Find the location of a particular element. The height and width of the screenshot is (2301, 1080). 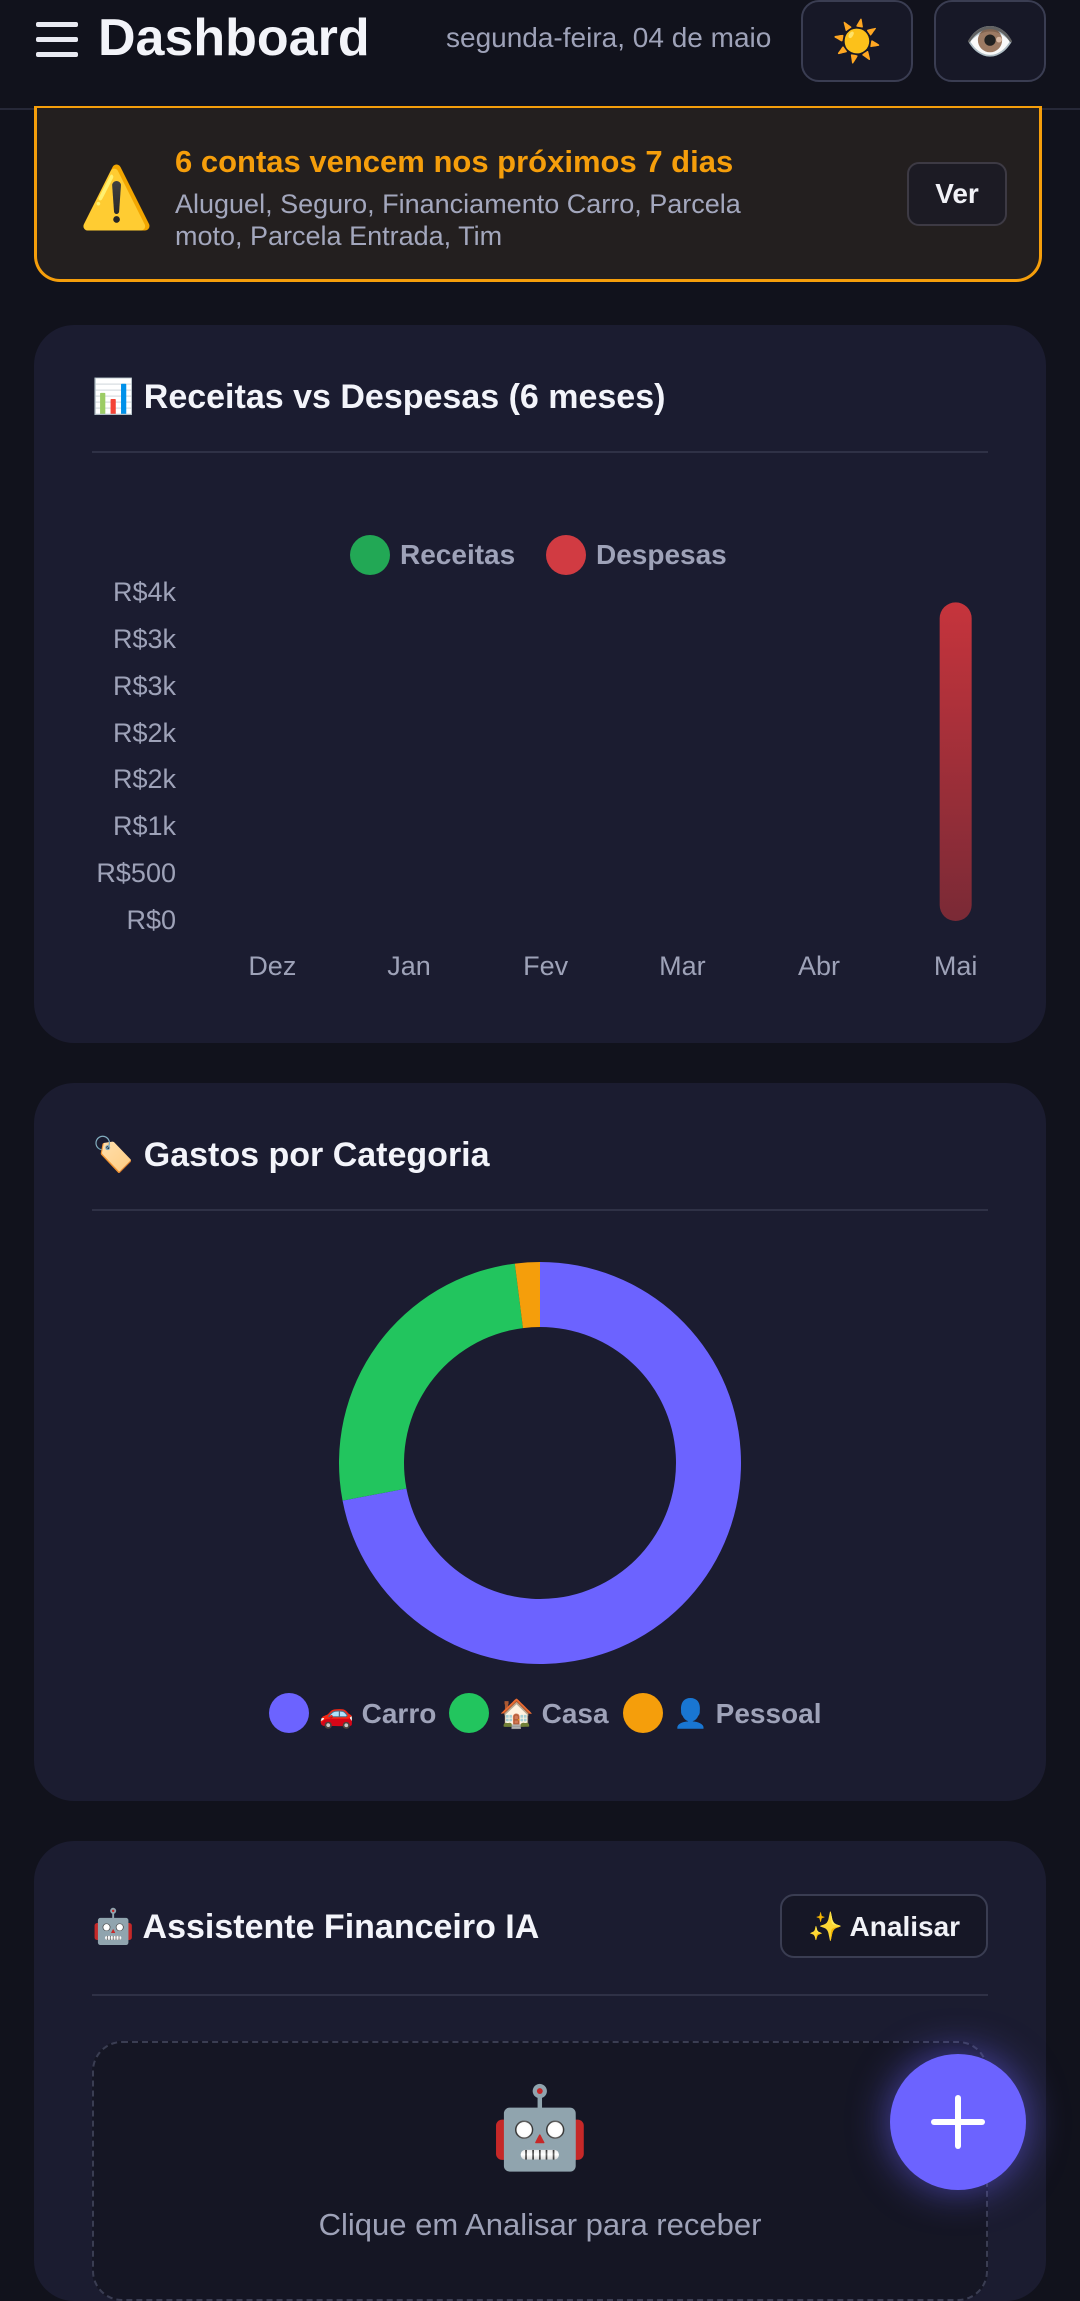

assistant-hint: Clique em Analisar para receber is located at coordinates (540, 2224).